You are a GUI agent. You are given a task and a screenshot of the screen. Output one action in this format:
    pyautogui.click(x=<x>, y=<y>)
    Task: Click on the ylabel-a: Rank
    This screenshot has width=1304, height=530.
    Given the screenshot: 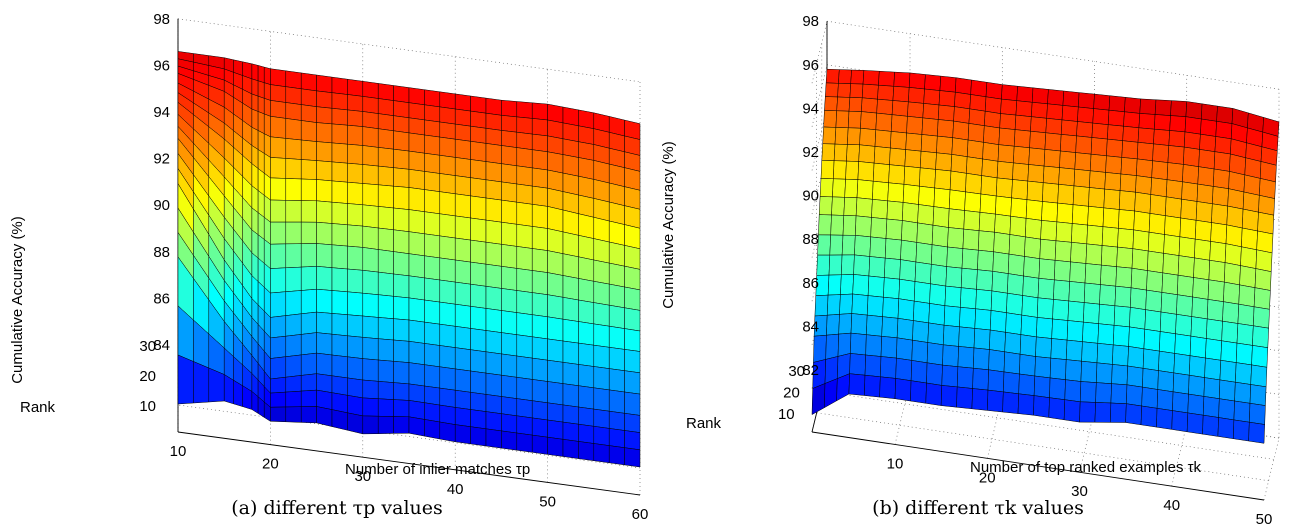 What is the action you would take?
    pyautogui.click(x=38, y=407)
    